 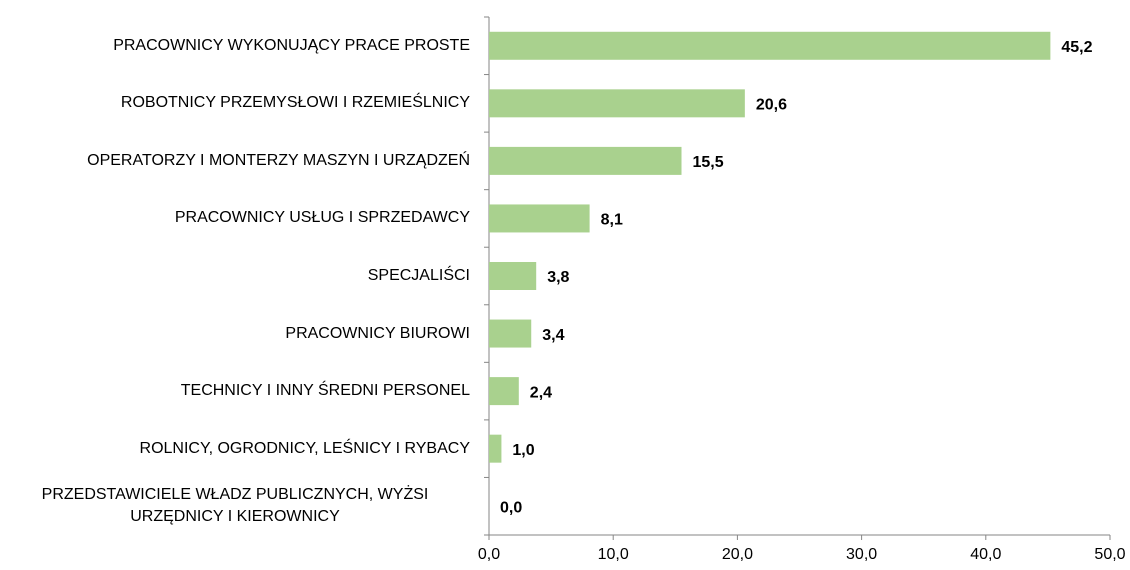 I want to click on value-label: 45,2, so click(x=1076, y=47).